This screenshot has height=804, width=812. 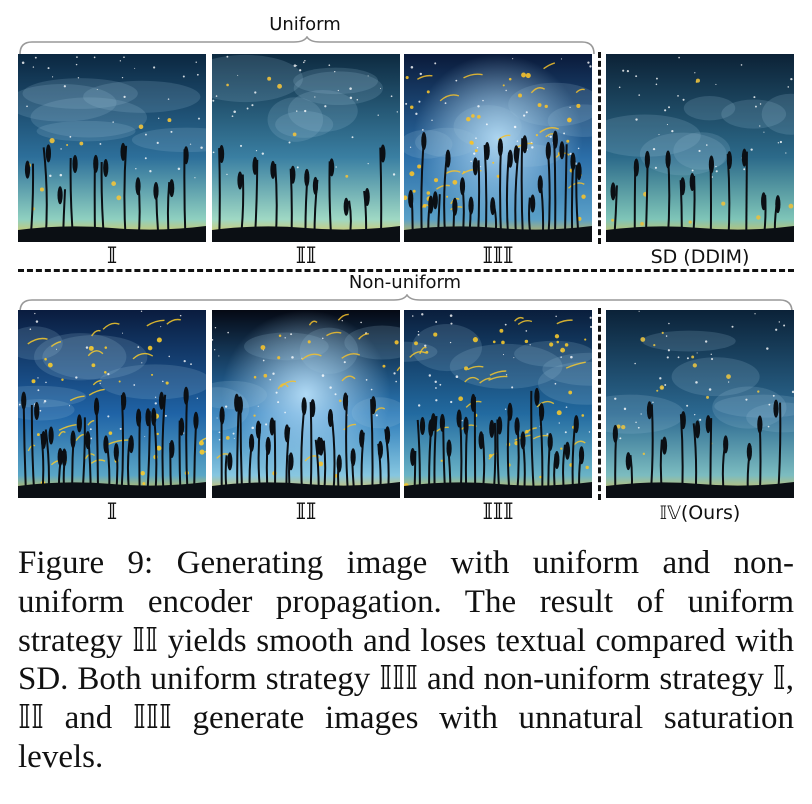 I want to click on uniform-brace, so click(x=307, y=45).